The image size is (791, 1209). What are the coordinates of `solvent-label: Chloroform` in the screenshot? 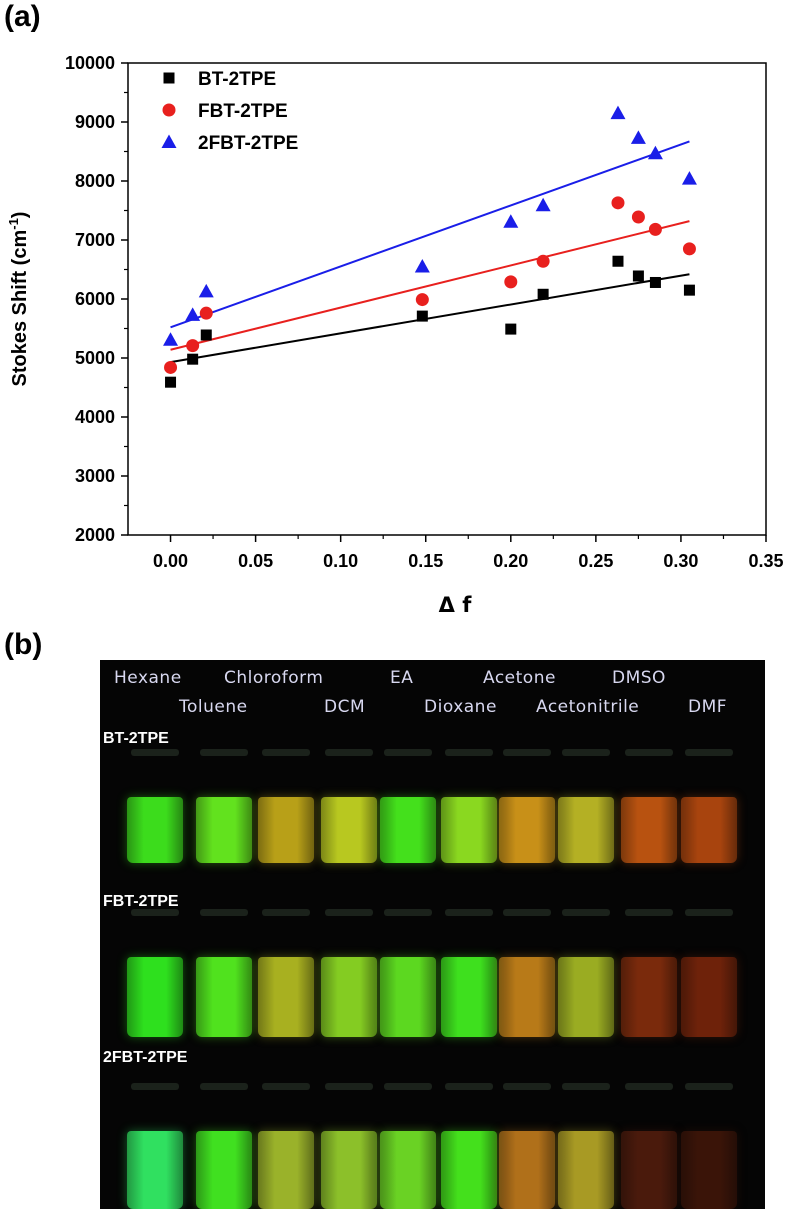 It's located at (274, 678).